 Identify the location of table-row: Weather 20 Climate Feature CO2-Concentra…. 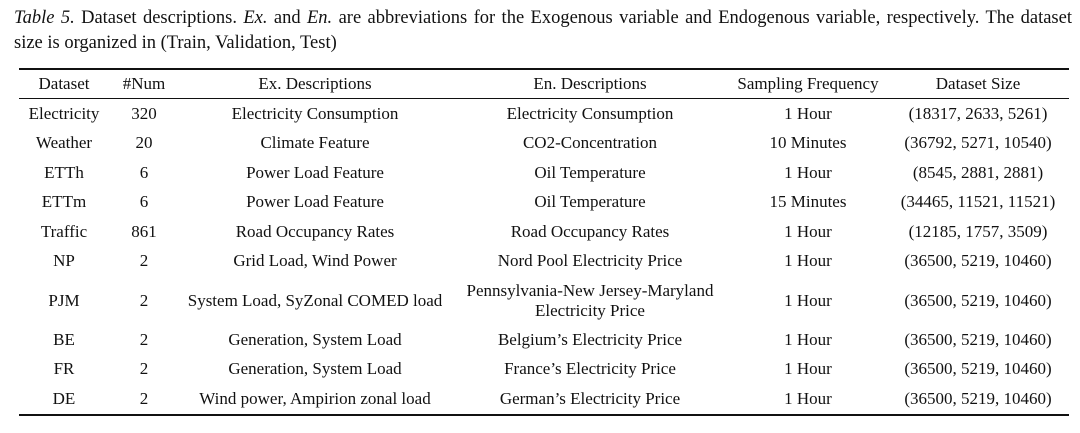
(544, 144).